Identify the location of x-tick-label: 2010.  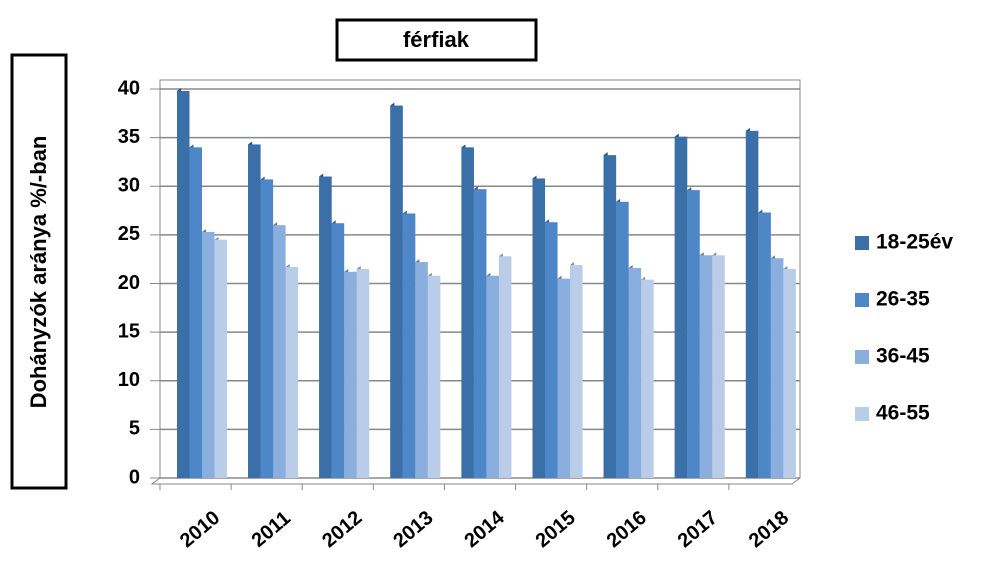
(200, 529).